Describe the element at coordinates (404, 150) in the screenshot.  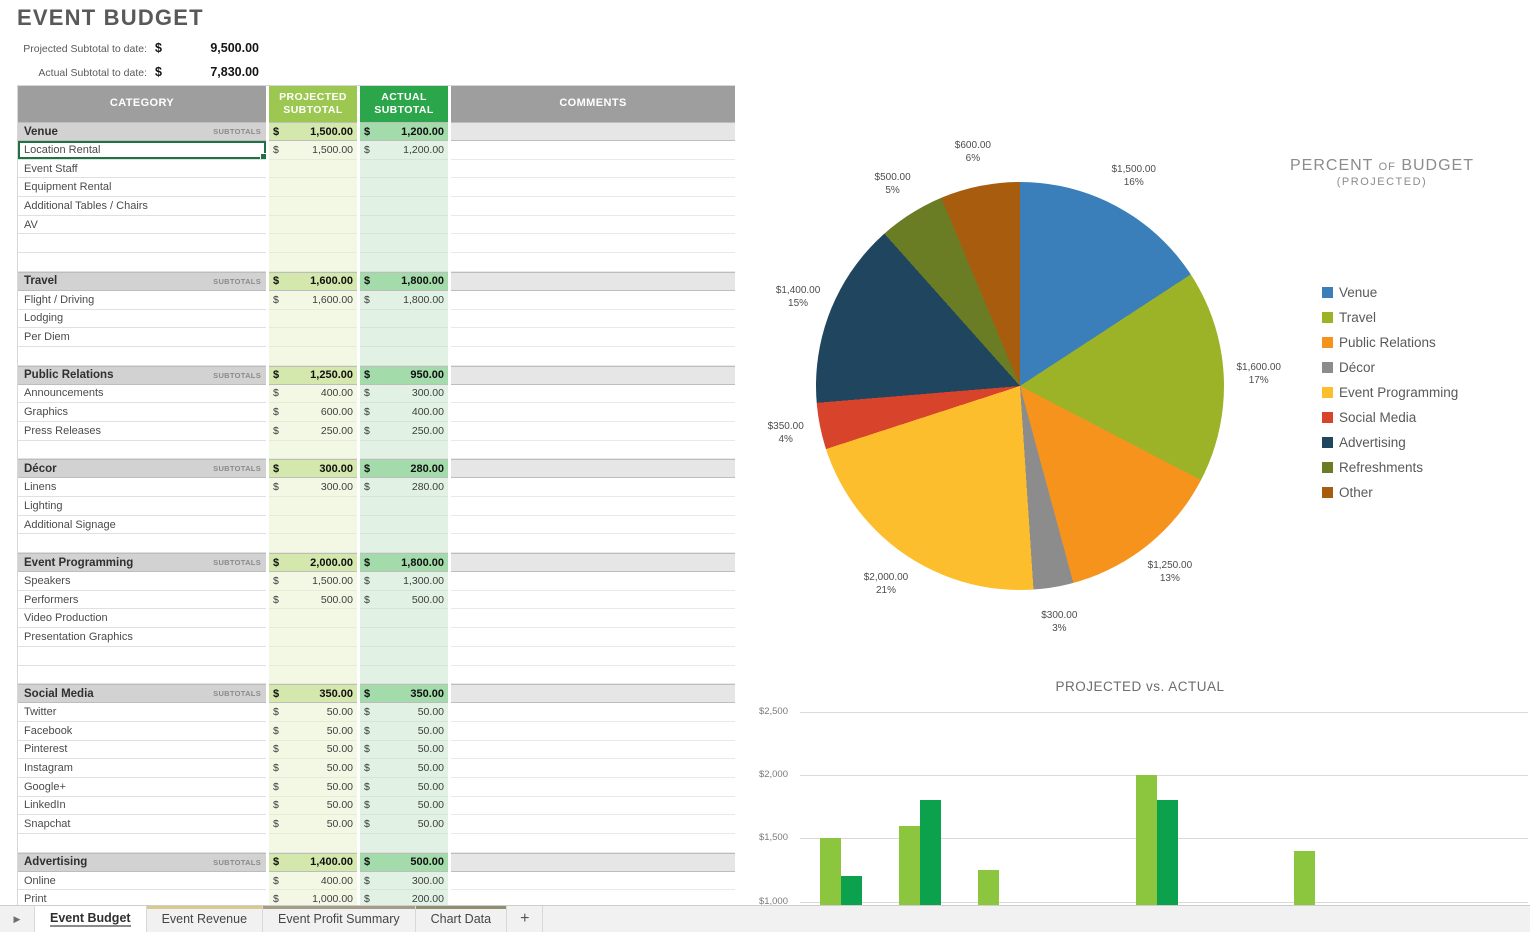
I see `actual-cell: $1,200.00` at that location.